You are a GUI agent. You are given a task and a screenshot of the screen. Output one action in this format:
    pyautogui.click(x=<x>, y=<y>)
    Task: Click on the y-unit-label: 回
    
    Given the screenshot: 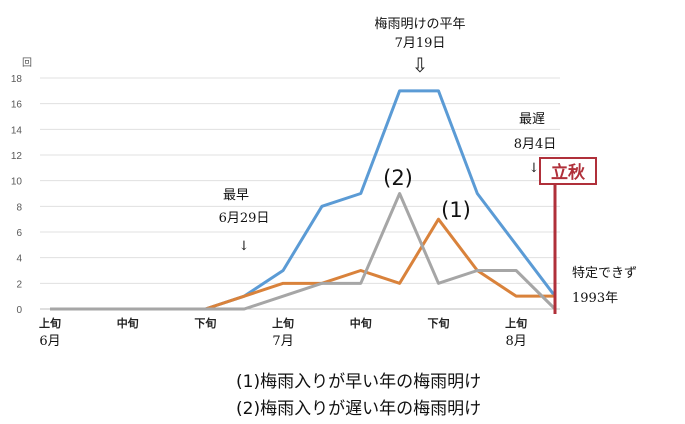 What is the action you would take?
    pyautogui.click(x=27, y=63)
    